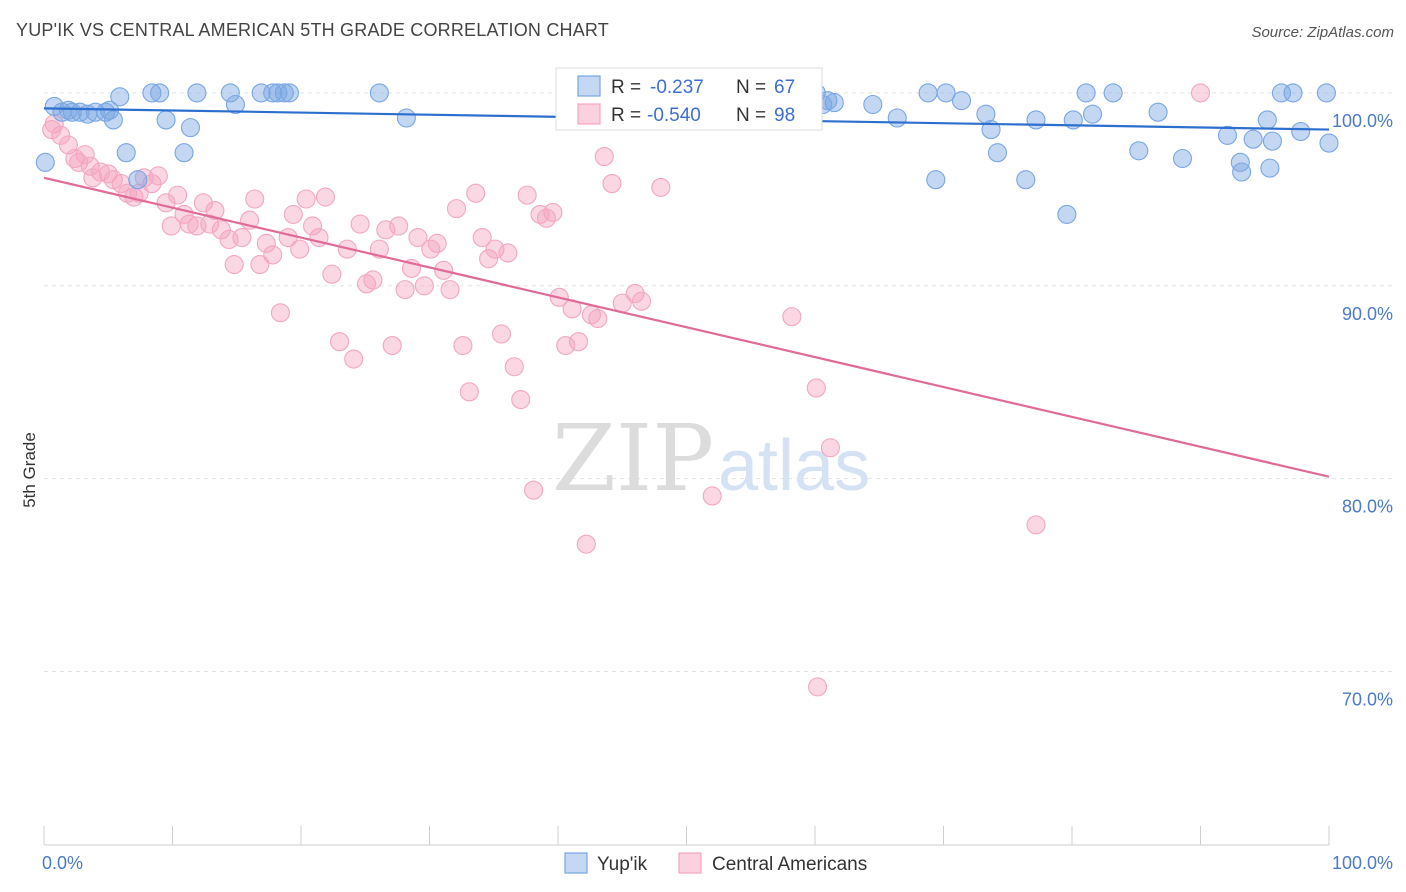 Image resolution: width=1406 pixels, height=892 pixels. What do you see at coordinates (751, 87) in the screenshot?
I see `stats-n-label-1: N =` at bounding box center [751, 87].